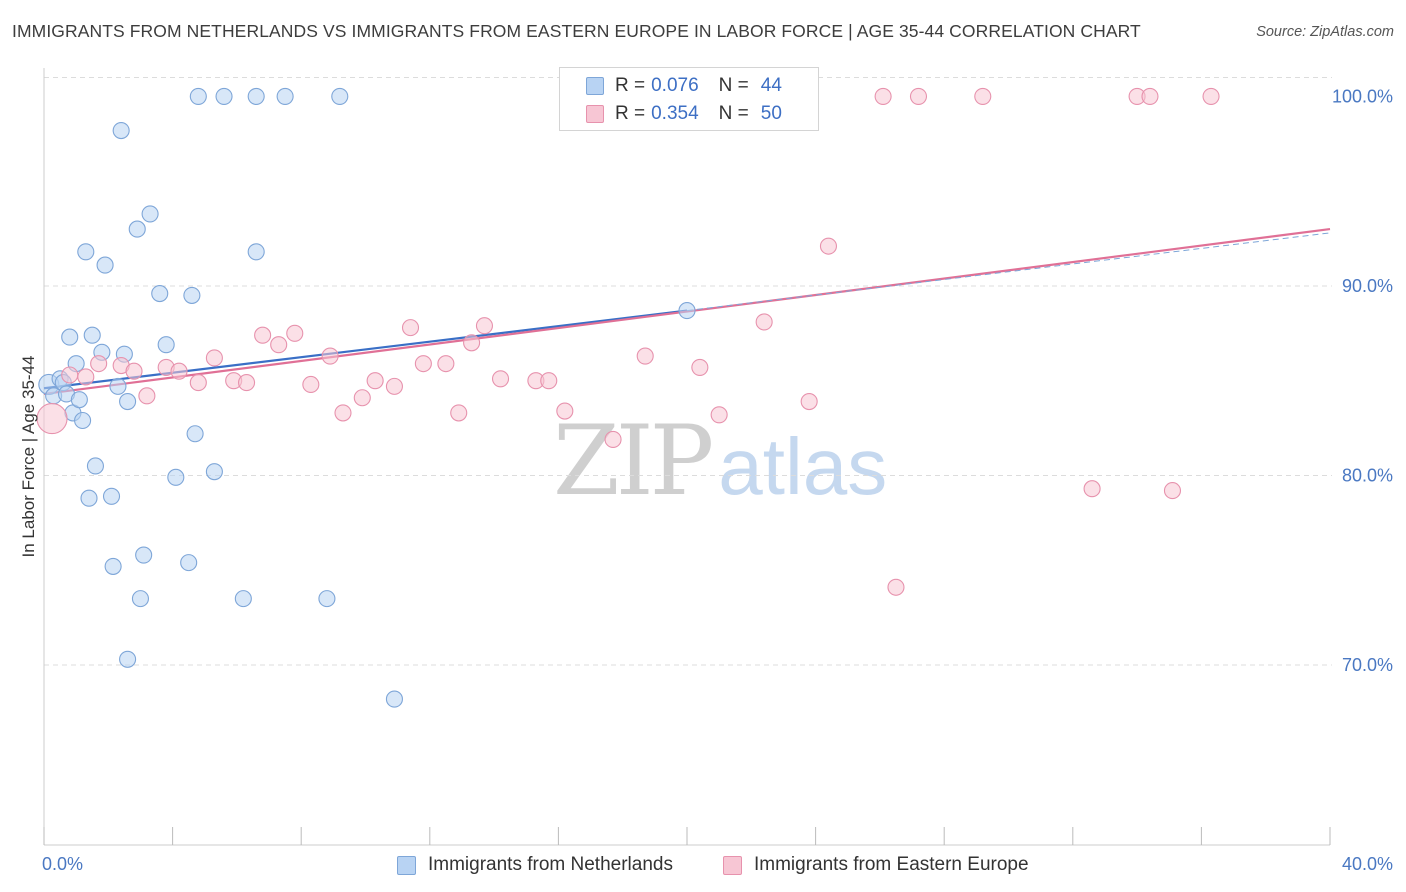 This screenshot has height=892, width=1406. What do you see at coordinates (595, 86) in the screenshot?
I see `legend-swatch-blue` at bounding box center [595, 86].